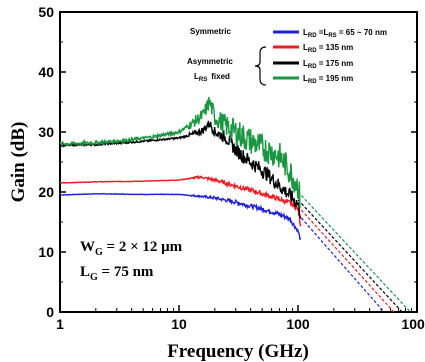  What do you see at coordinates (18, 162) in the screenshot?
I see `y-axis-title: Gain (dB)` at bounding box center [18, 162].